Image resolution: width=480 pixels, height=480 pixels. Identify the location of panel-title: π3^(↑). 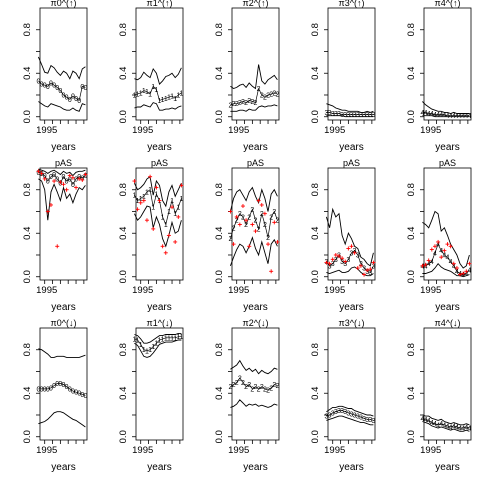
(352, 4).